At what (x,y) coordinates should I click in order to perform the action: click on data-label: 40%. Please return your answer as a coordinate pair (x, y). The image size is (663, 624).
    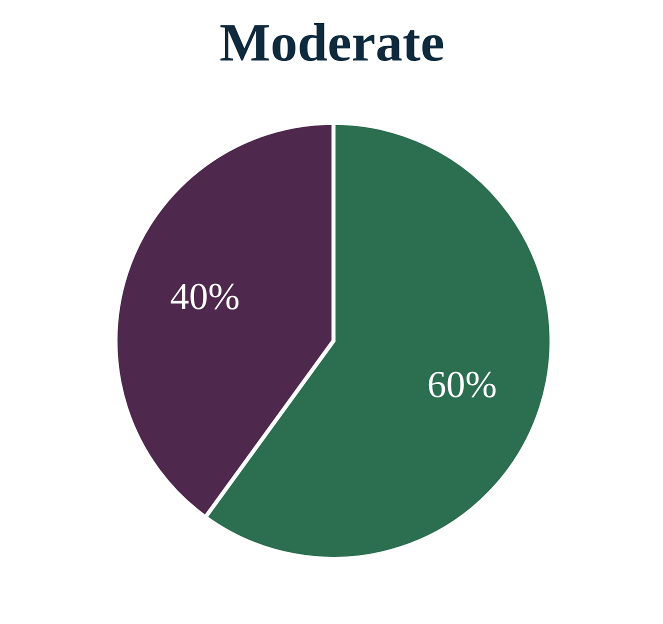
    Looking at the image, I should click on (205, 297).